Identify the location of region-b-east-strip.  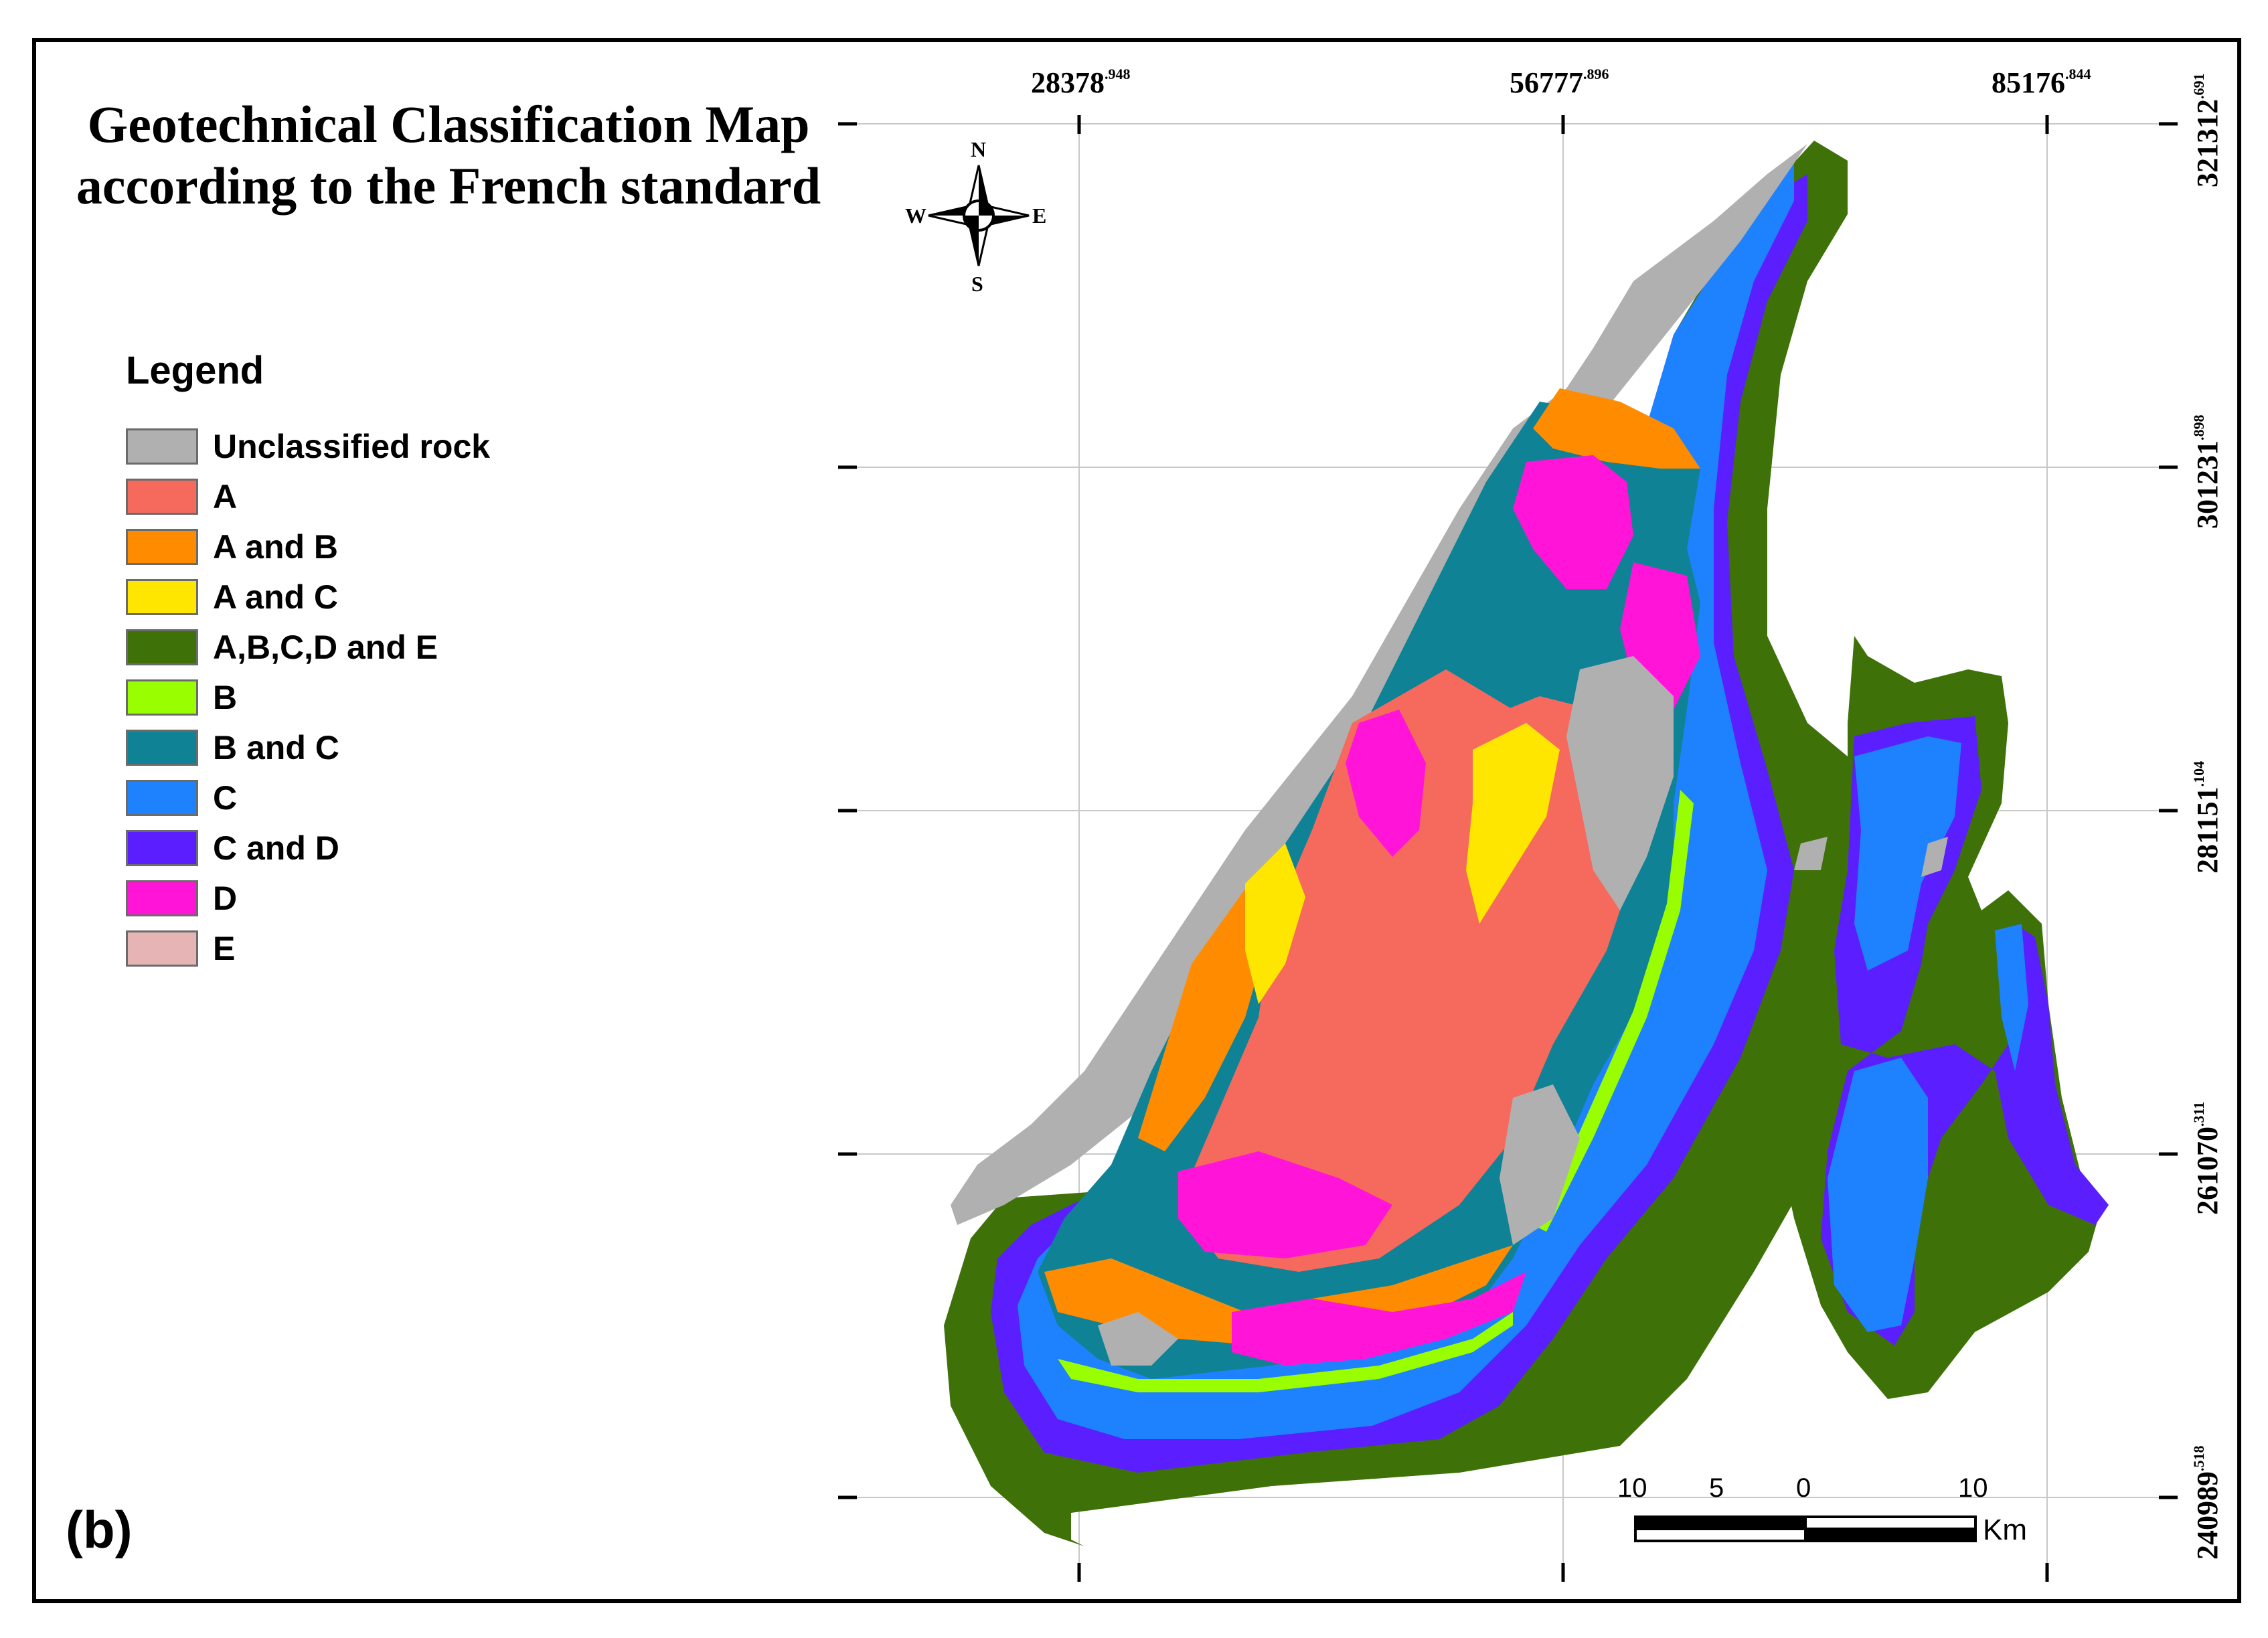
(1613, 1011).